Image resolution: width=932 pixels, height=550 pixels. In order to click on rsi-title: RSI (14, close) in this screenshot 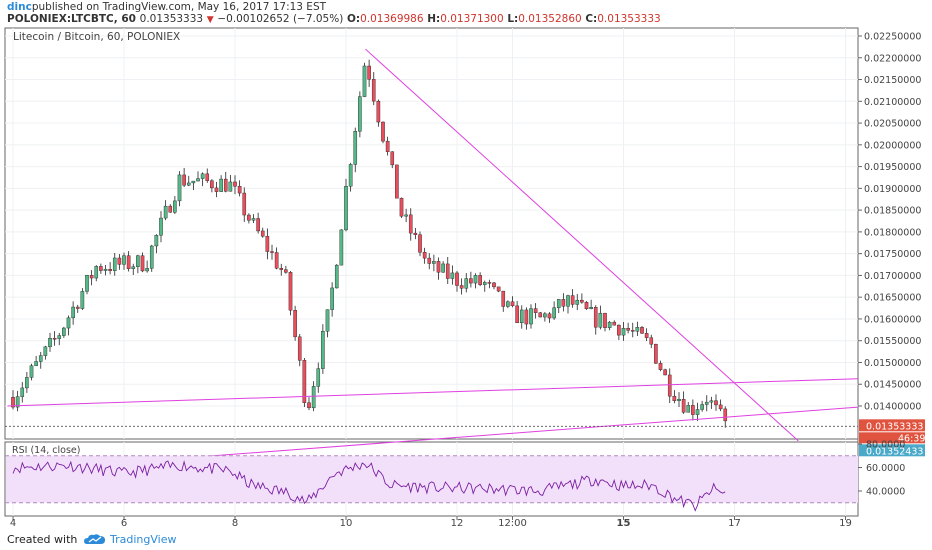, I will do `click(46, 450)`.